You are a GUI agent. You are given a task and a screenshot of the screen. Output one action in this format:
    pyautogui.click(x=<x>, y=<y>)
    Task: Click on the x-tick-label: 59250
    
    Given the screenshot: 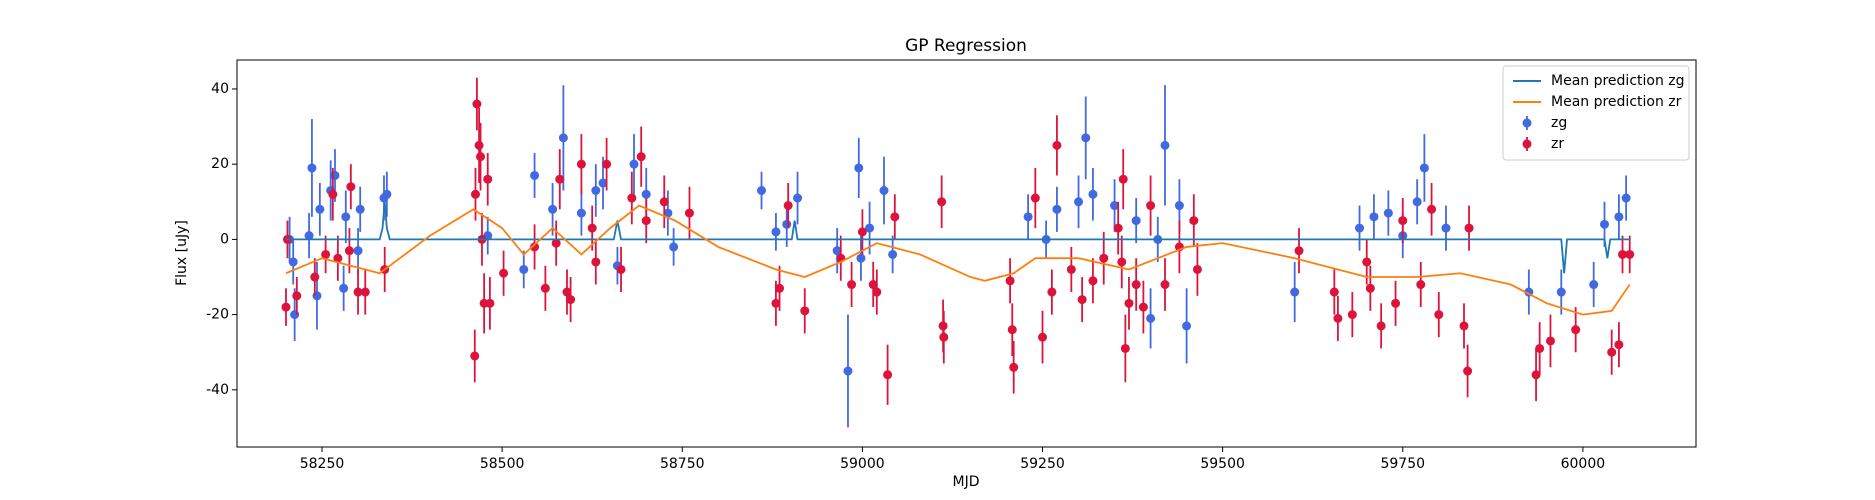 What is the action you would take?
    pyautogui.click(x=1042, y=464)
    